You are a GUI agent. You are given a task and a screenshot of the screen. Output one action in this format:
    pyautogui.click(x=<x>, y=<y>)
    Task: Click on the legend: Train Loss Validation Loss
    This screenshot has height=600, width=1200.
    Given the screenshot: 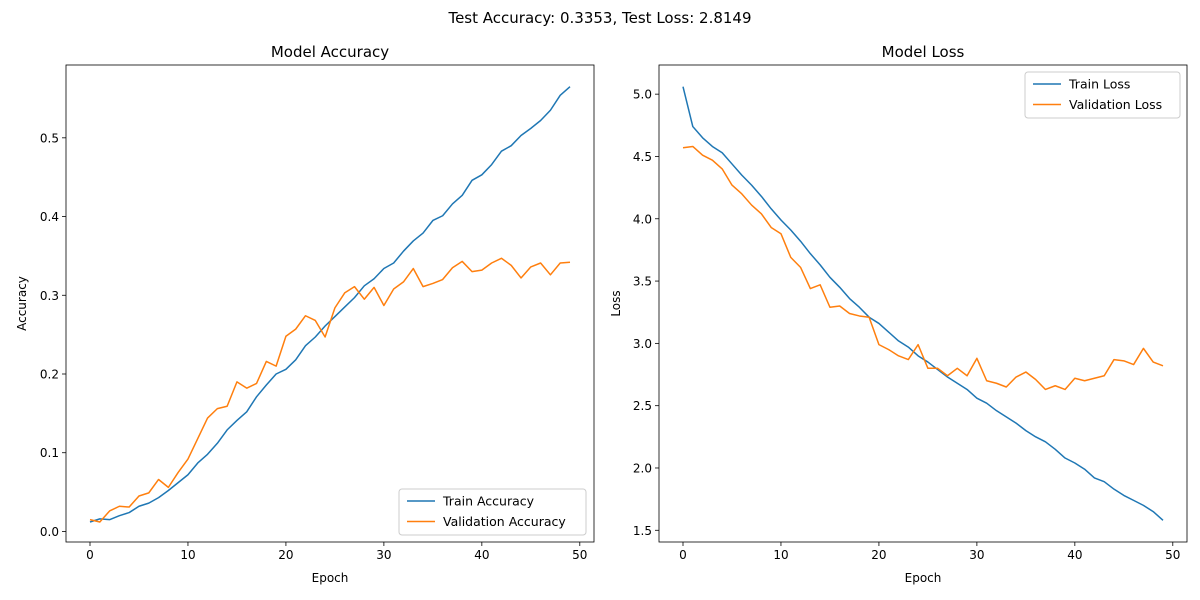 What is the action you would take?
    pyautogui.click(x=1102, y=95)
    